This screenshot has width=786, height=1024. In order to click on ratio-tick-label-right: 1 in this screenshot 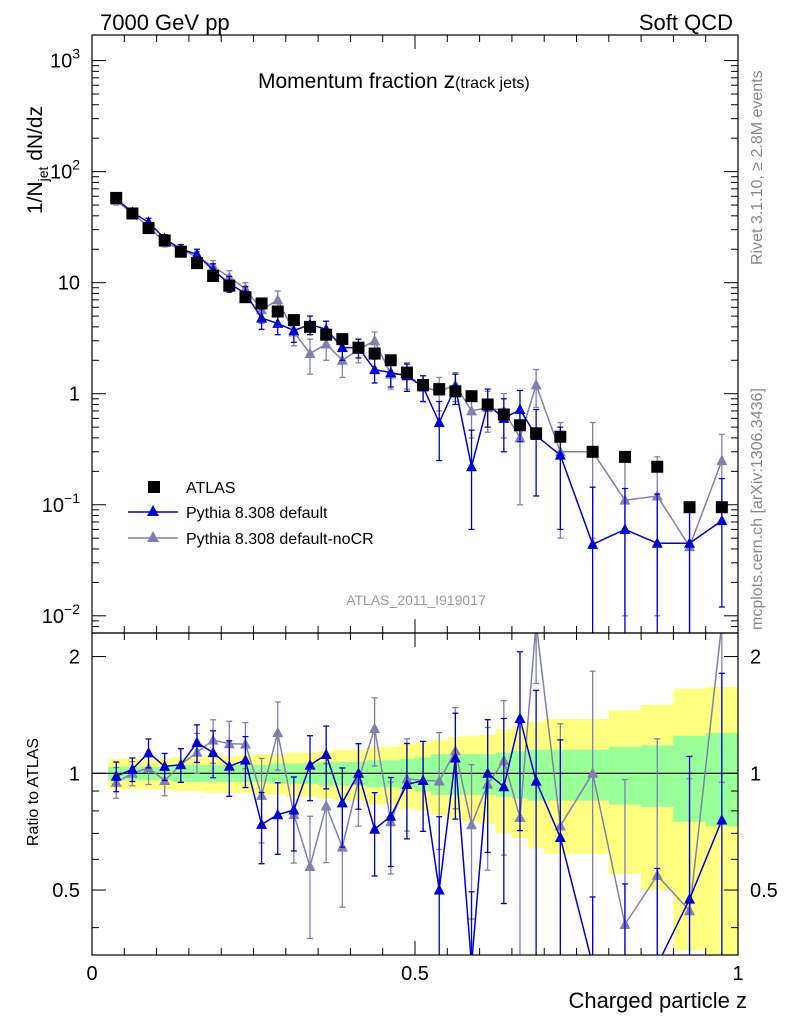, I will do `click(755, 774)`.